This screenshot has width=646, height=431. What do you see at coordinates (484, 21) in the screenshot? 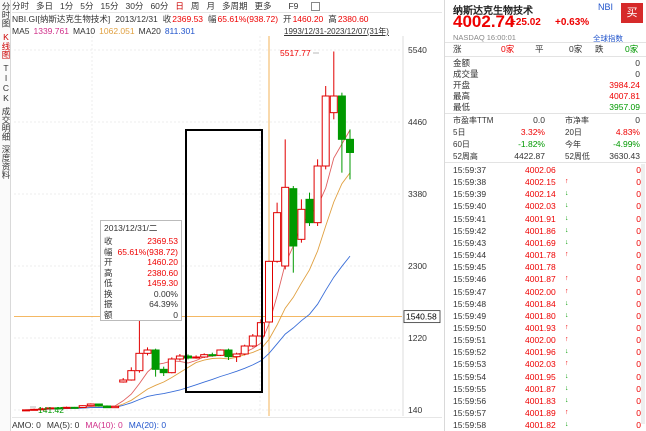
I see `last-price: 4002.74` at bounding box center [484, 21].